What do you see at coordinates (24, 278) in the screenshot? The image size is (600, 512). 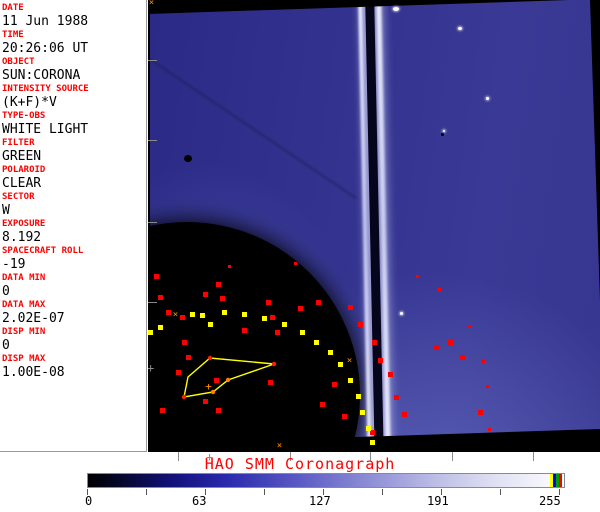 I see `field-data-min-label: DATA MIN` at bounding box center [24, 278].